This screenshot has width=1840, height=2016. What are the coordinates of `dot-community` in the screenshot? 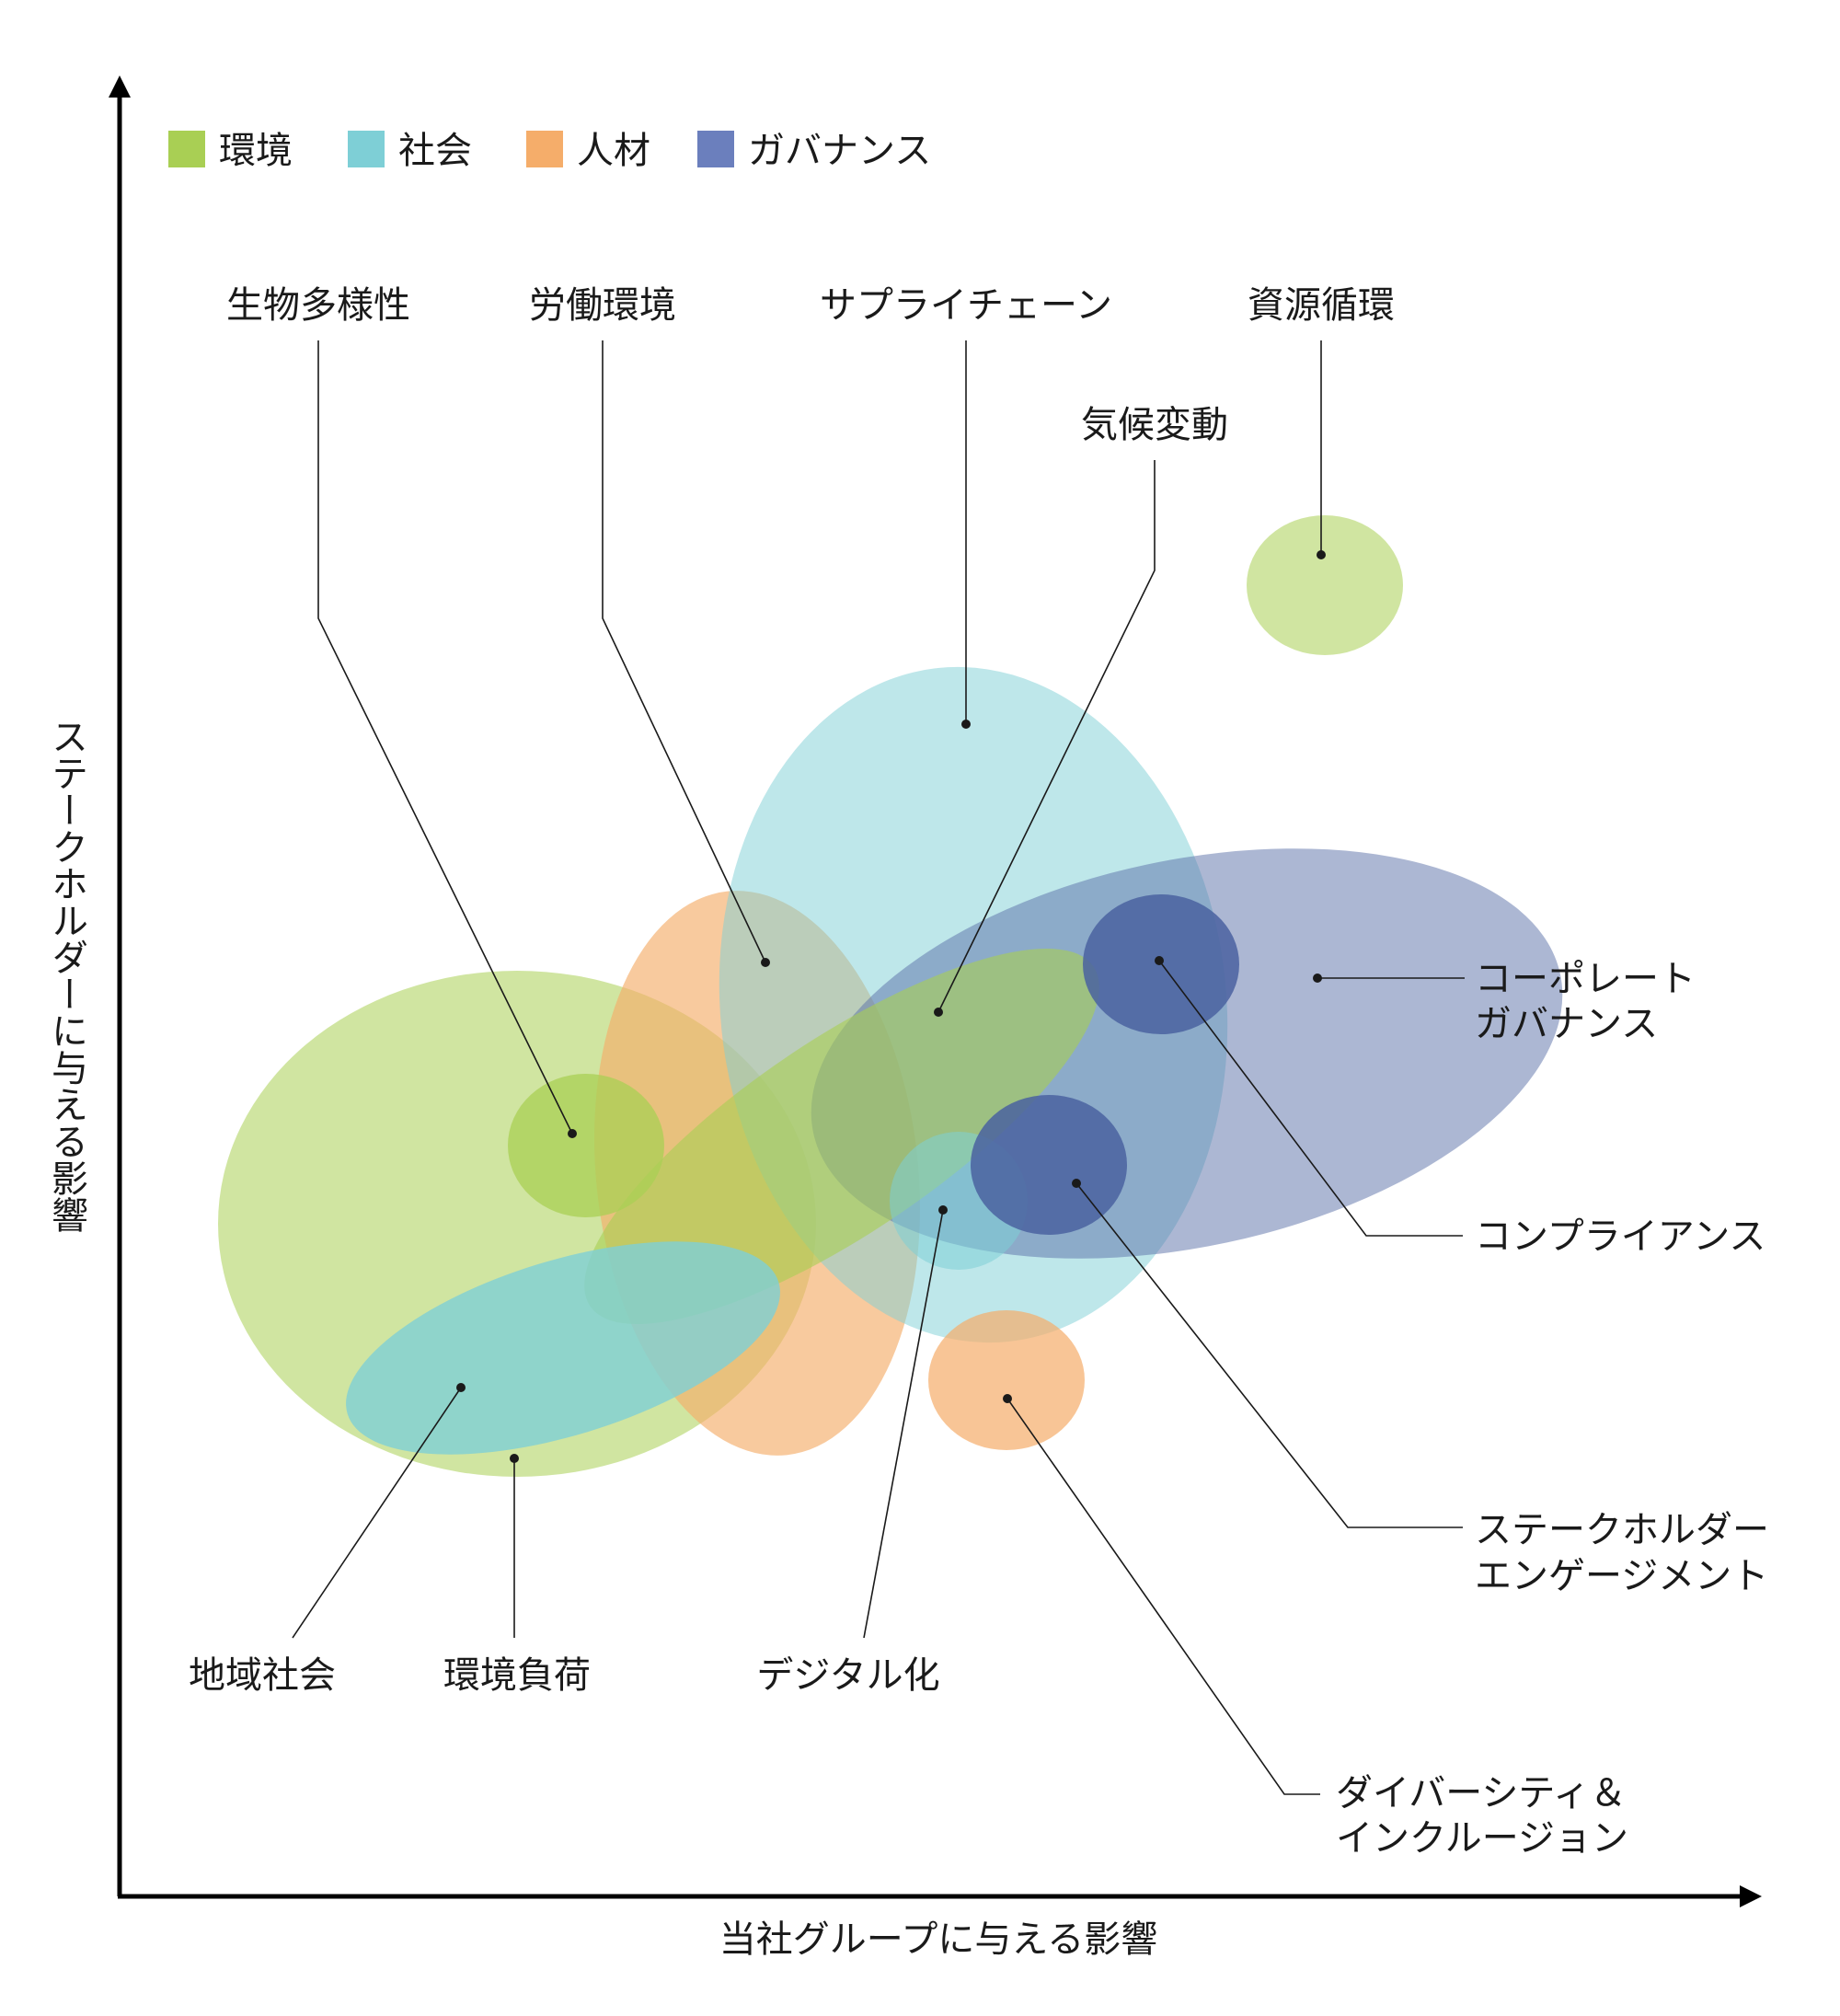 It's located at (461, 1387).